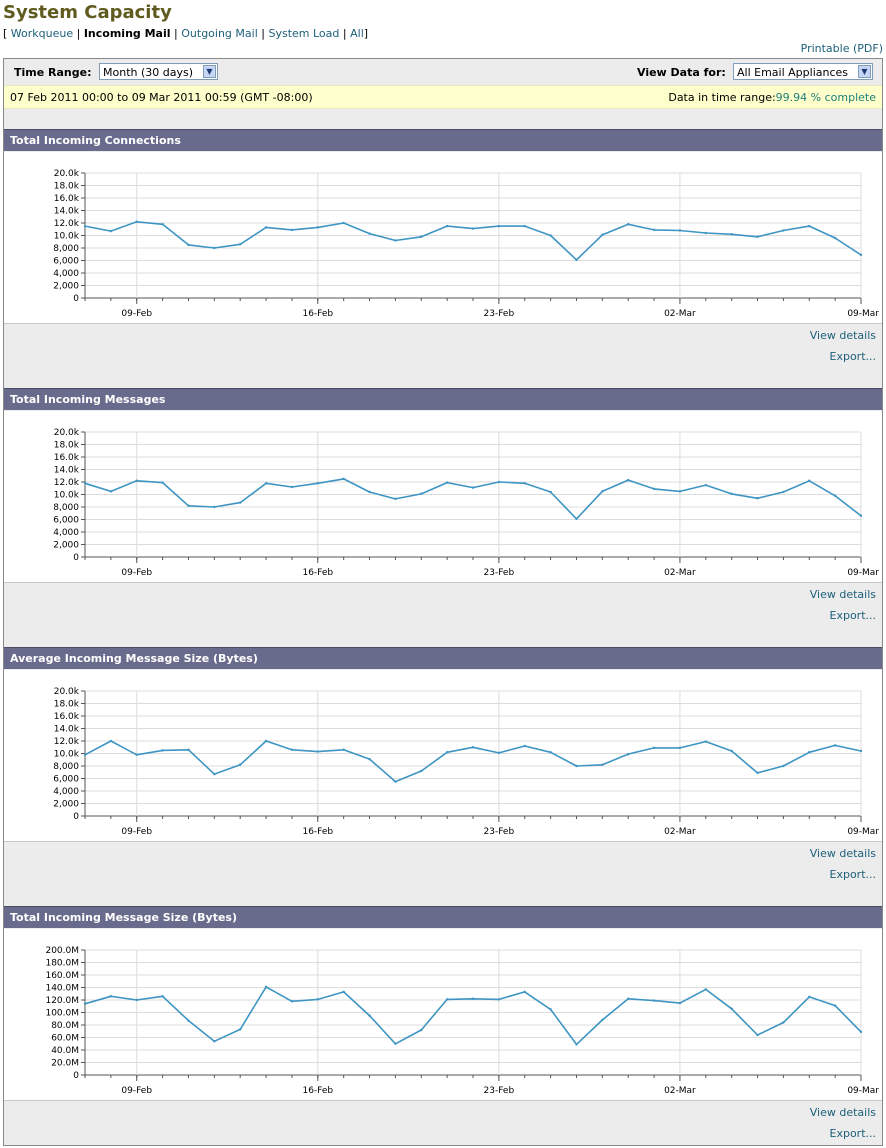  What do you see at coordinates (722, 97) in the screenshot?
I see `completeness-label: Data in time range:` at bounding box center [722, 97].